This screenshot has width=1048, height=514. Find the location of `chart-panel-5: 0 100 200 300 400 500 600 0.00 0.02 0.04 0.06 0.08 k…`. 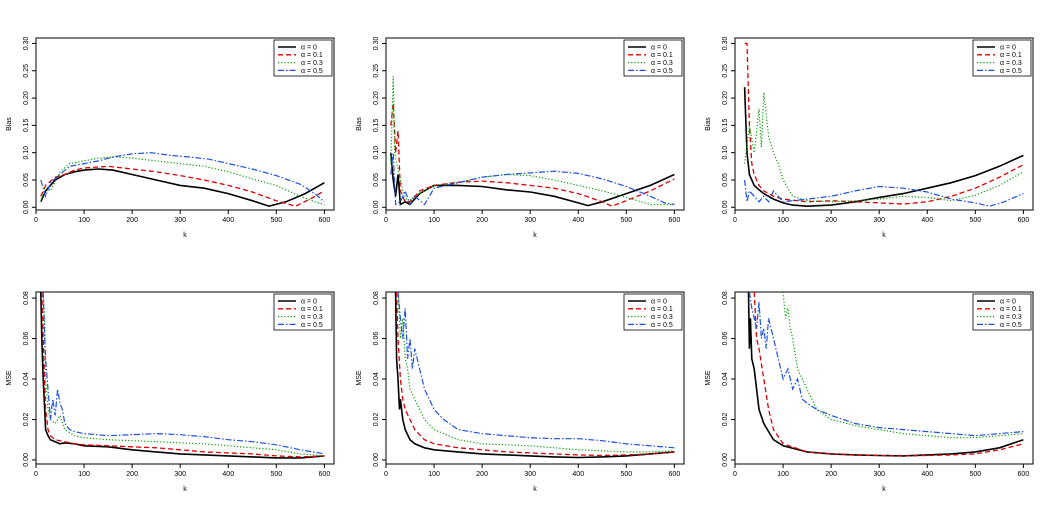

chart-panel-5: 0 100 200 300 400 500 600 0.00 0.02 0.04 0.06 0.08 k… is located at coordinates (520, 392).